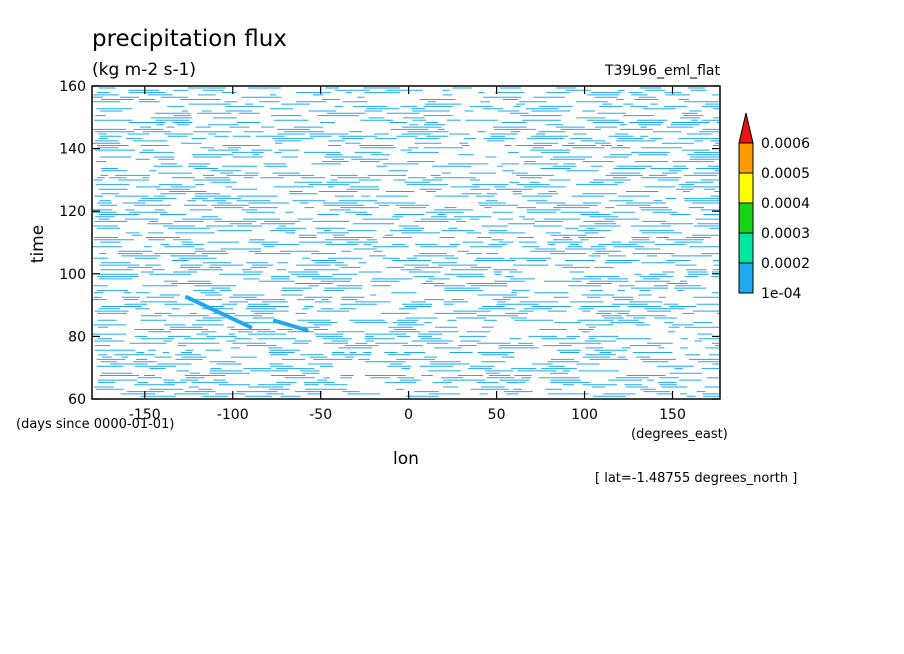  What do you see at coordinates (77, 337) in the screenshot?
I see `y-tick-label: 80` at bounding box center [77, 337].